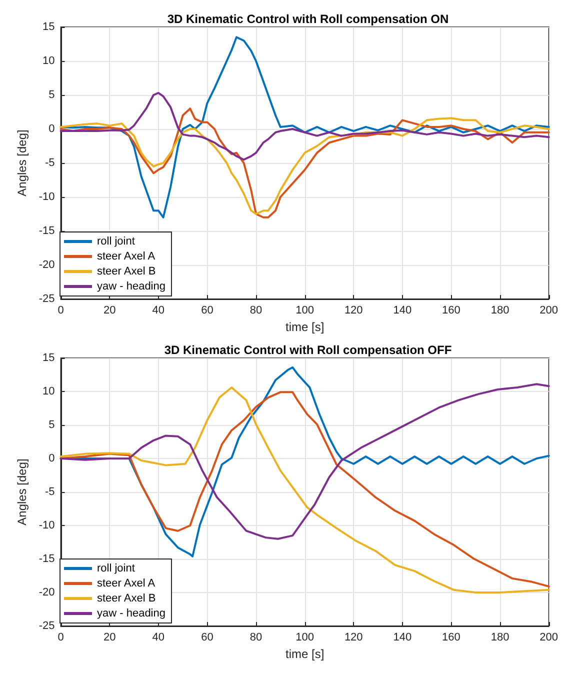 Image resolution: width=569 pixels, height=677 pixels. Describe the element at coordinates (308, 350) in the screenshot. I see `chart-title: 3D Kinematic Control with Roll compensation OFF` at that location.